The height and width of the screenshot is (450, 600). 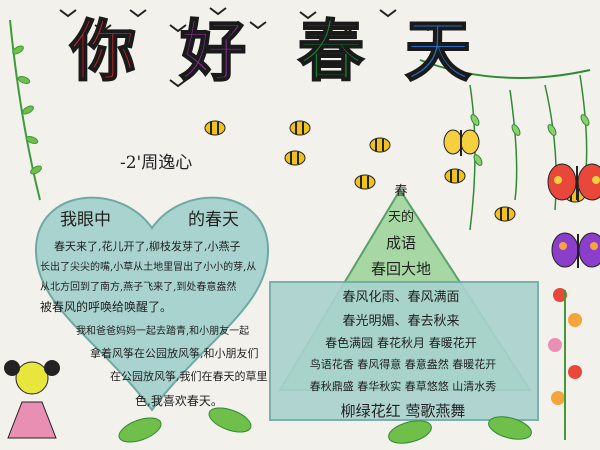 I want to click on heart-line: 色,我喜欢春天。, so click(x=179, y=401).